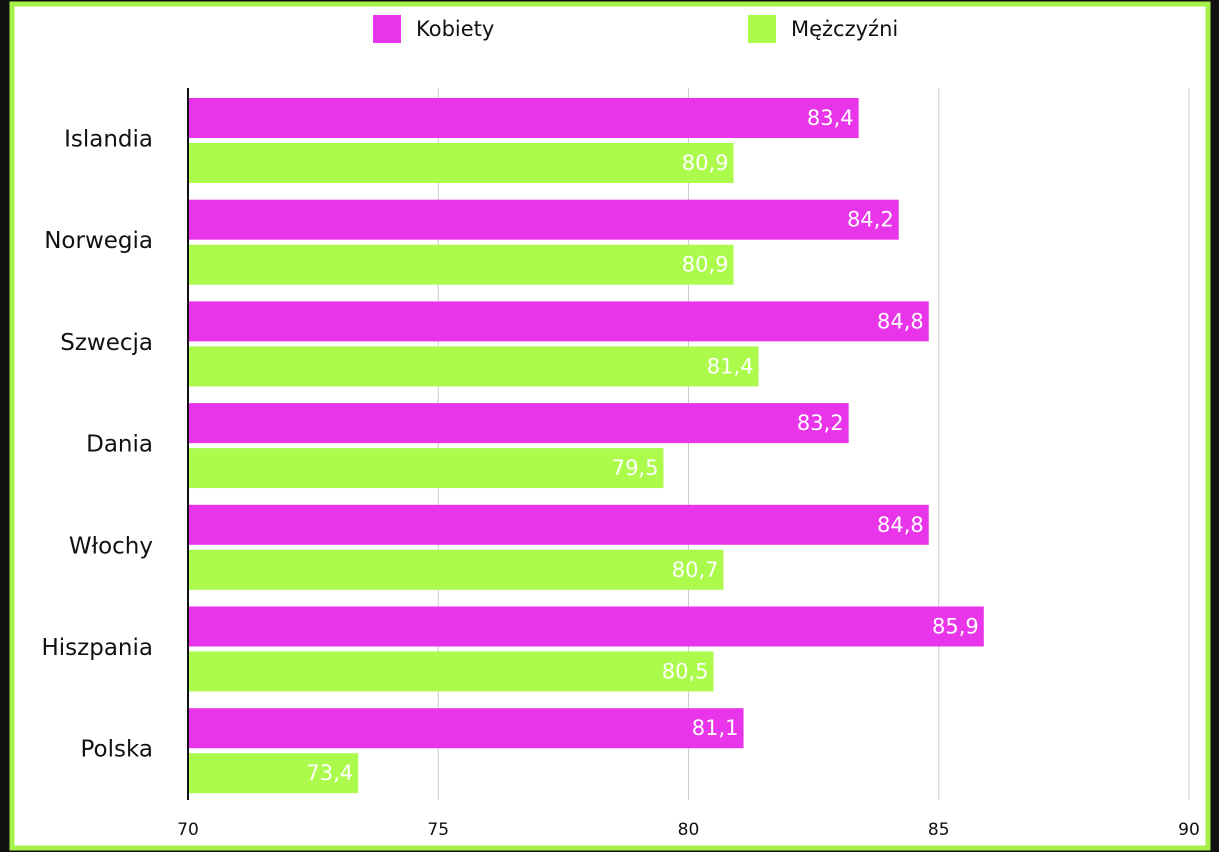 The height and width of the screenshot is (852, 1219). What do you see at coordinates (111, 546) in the screenshot?
I see `y-tick-label: Włochy` at bounding box center [111, 546].